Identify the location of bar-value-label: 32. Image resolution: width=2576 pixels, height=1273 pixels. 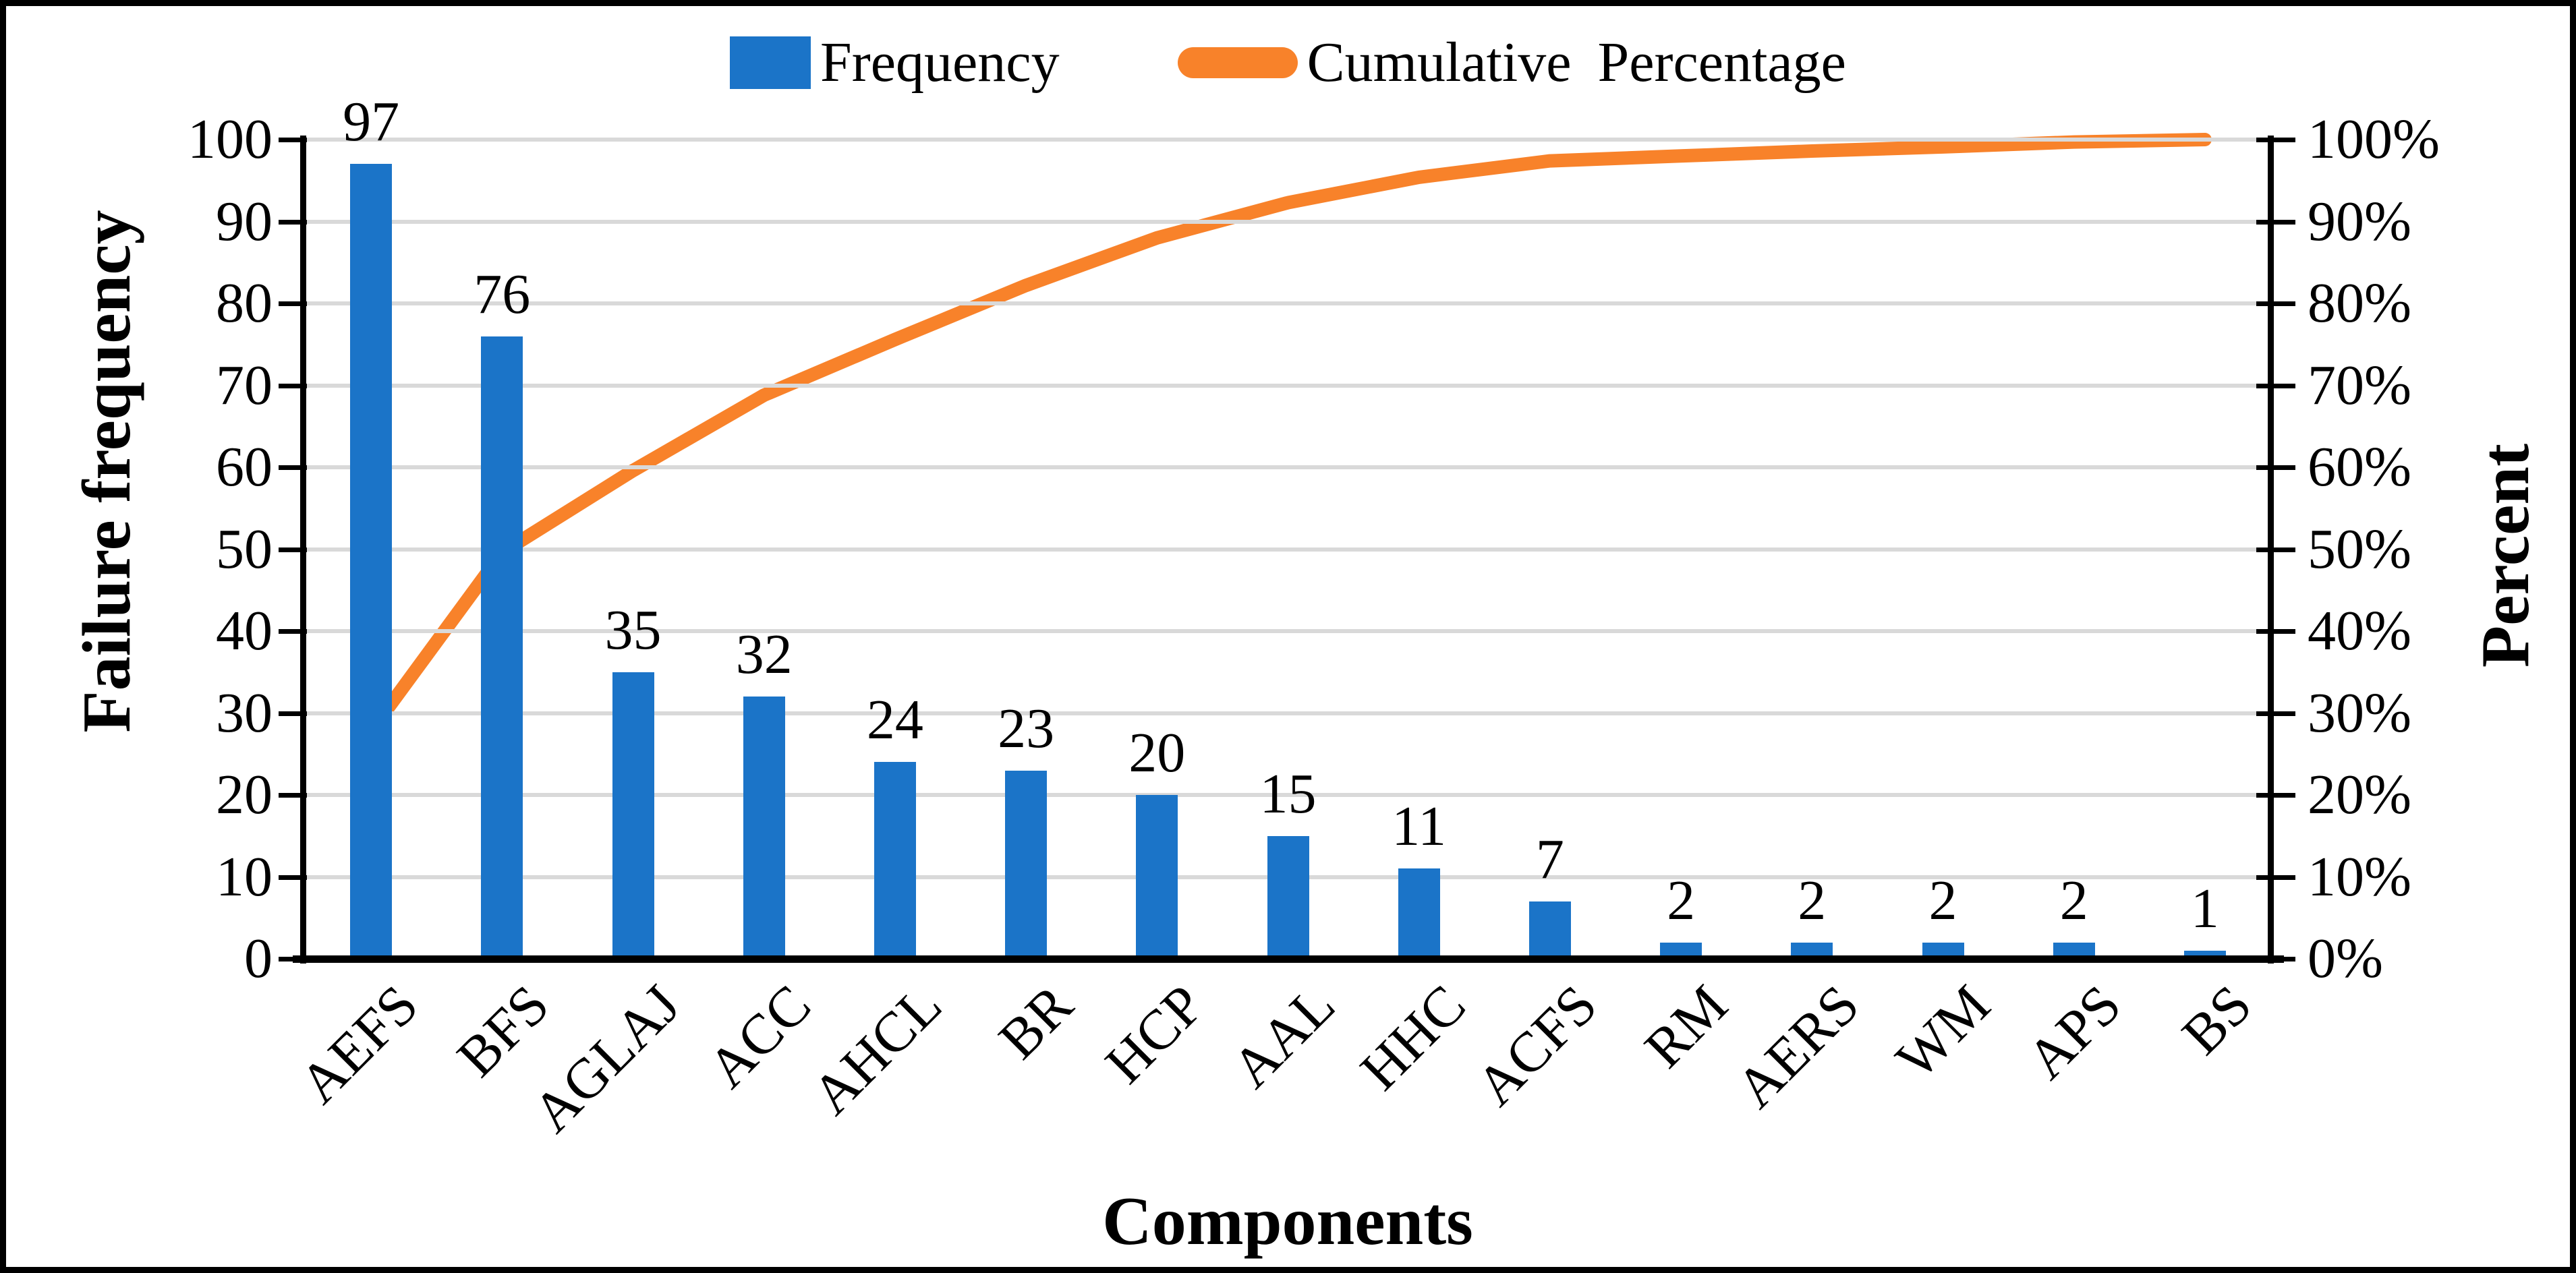
(764, 654).